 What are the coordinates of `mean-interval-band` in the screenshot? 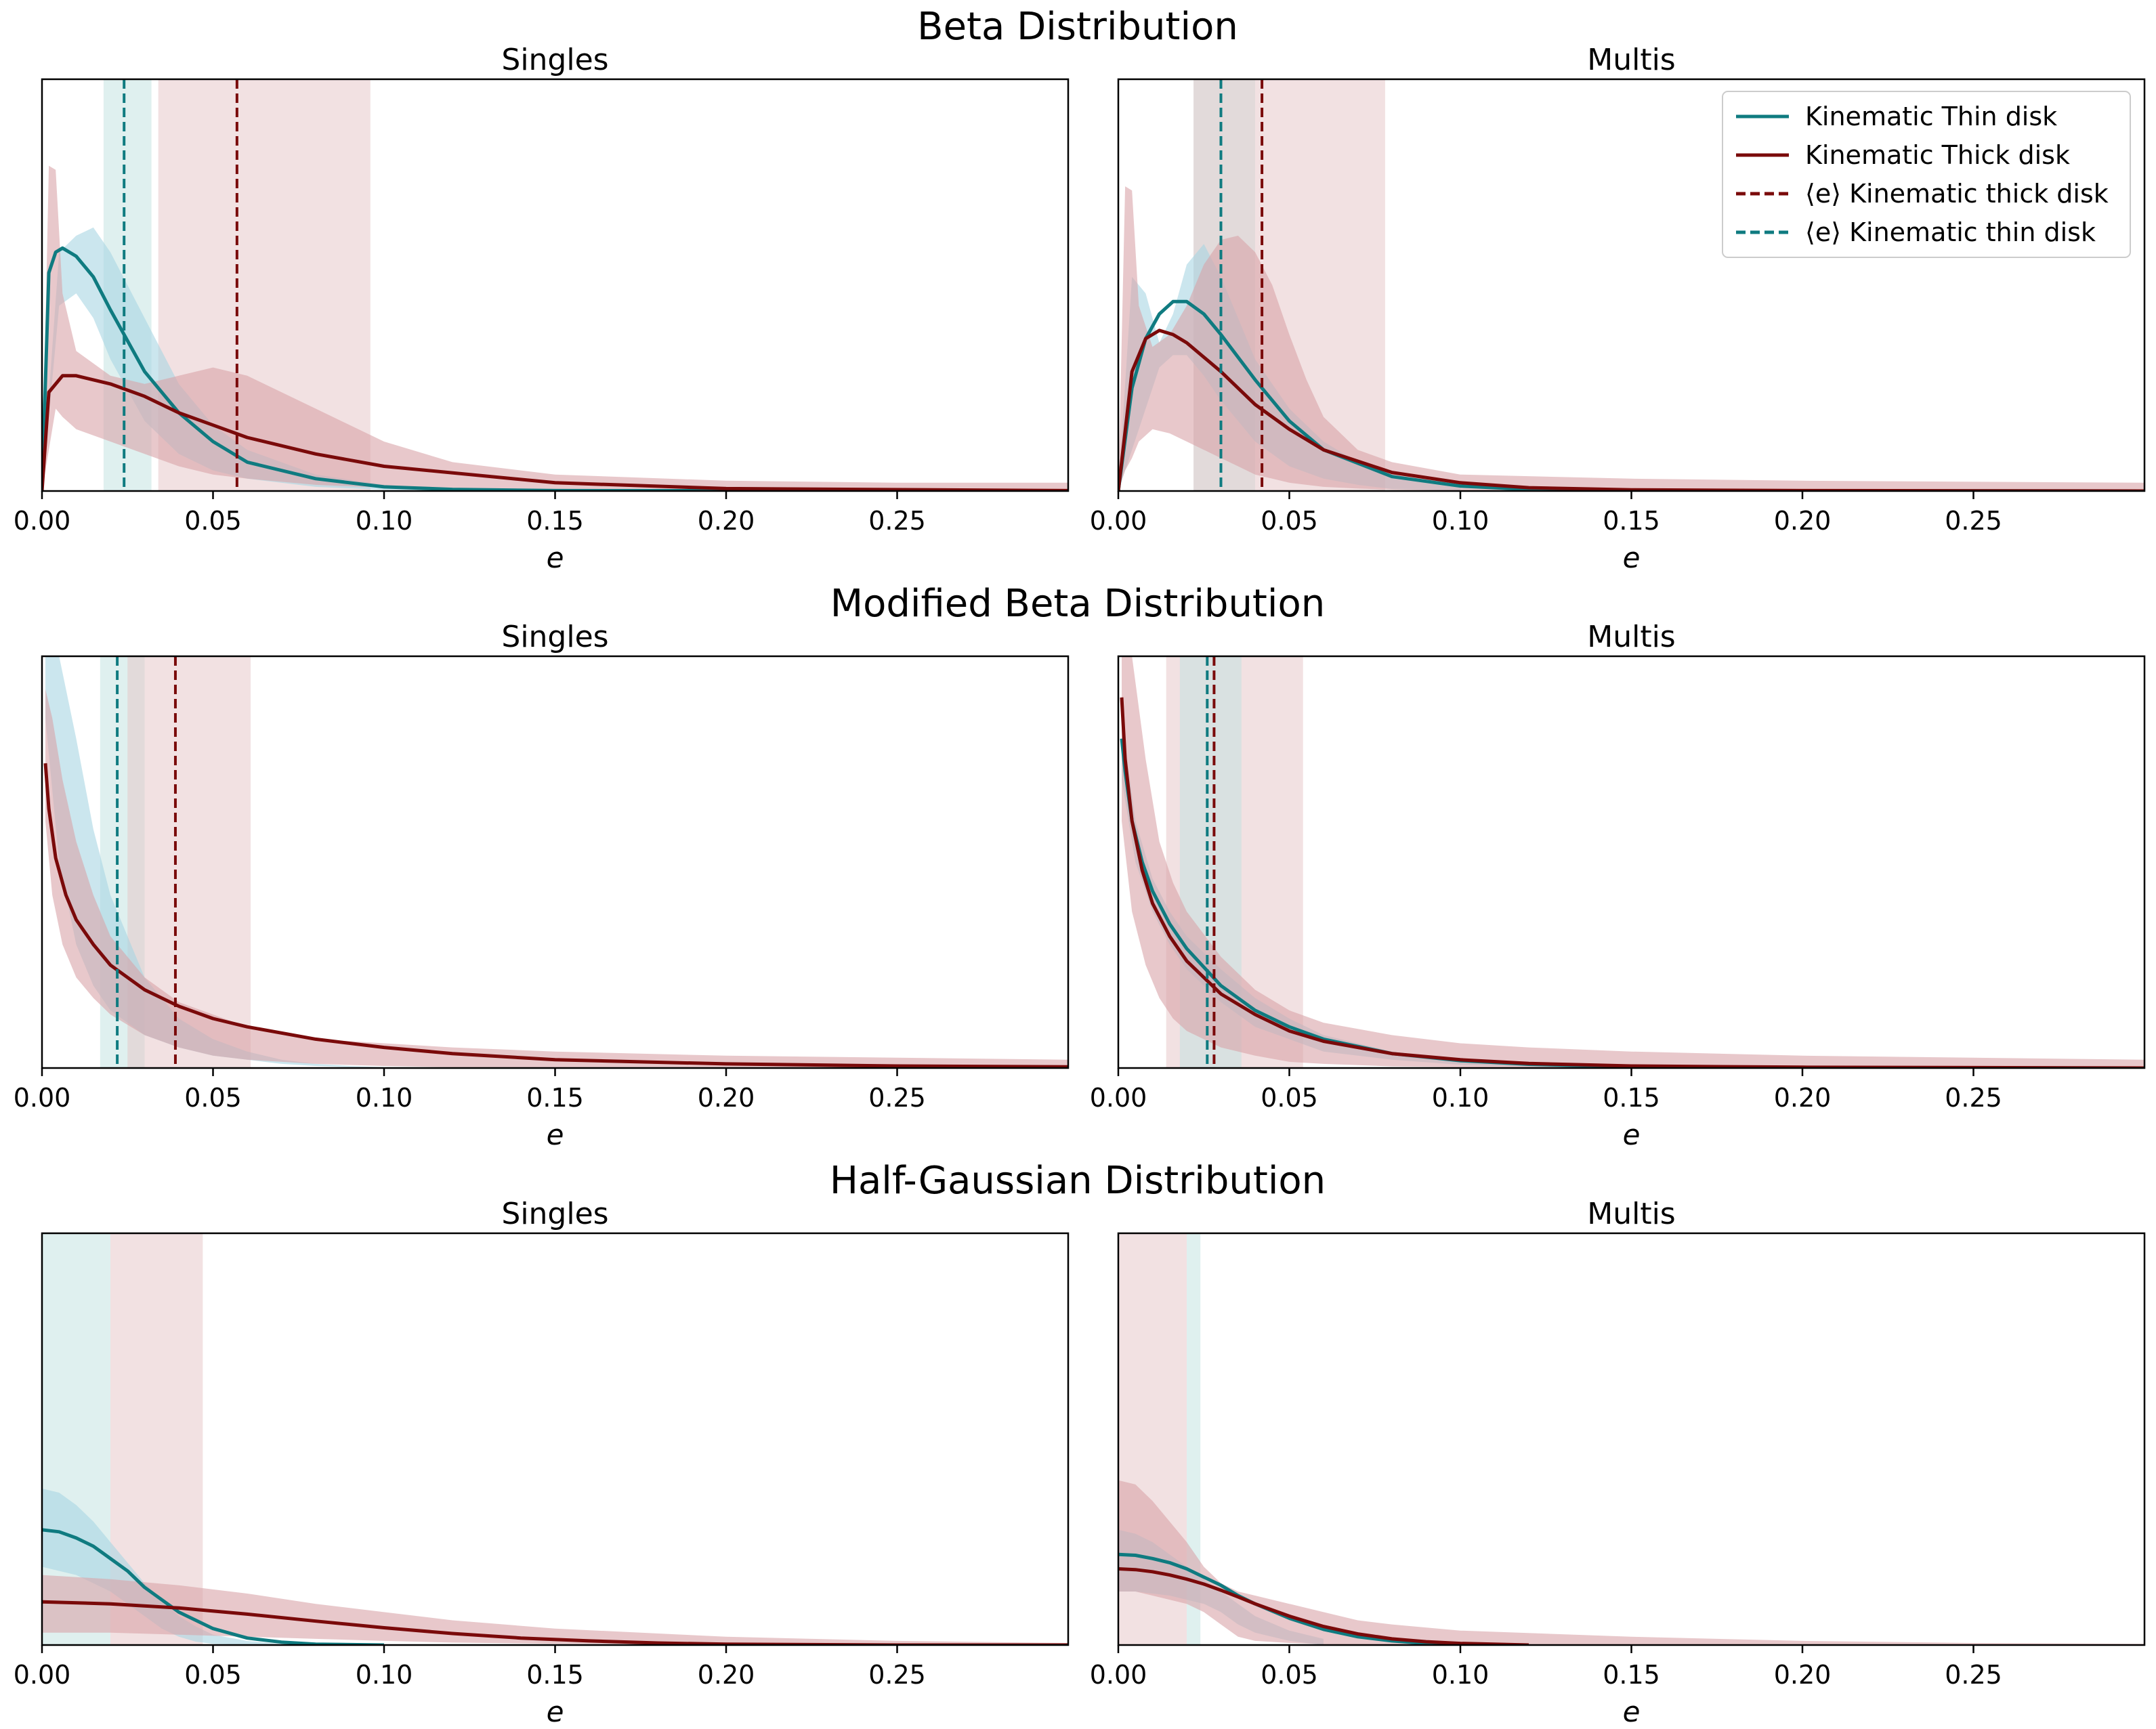 It's located at (1194, 1439).